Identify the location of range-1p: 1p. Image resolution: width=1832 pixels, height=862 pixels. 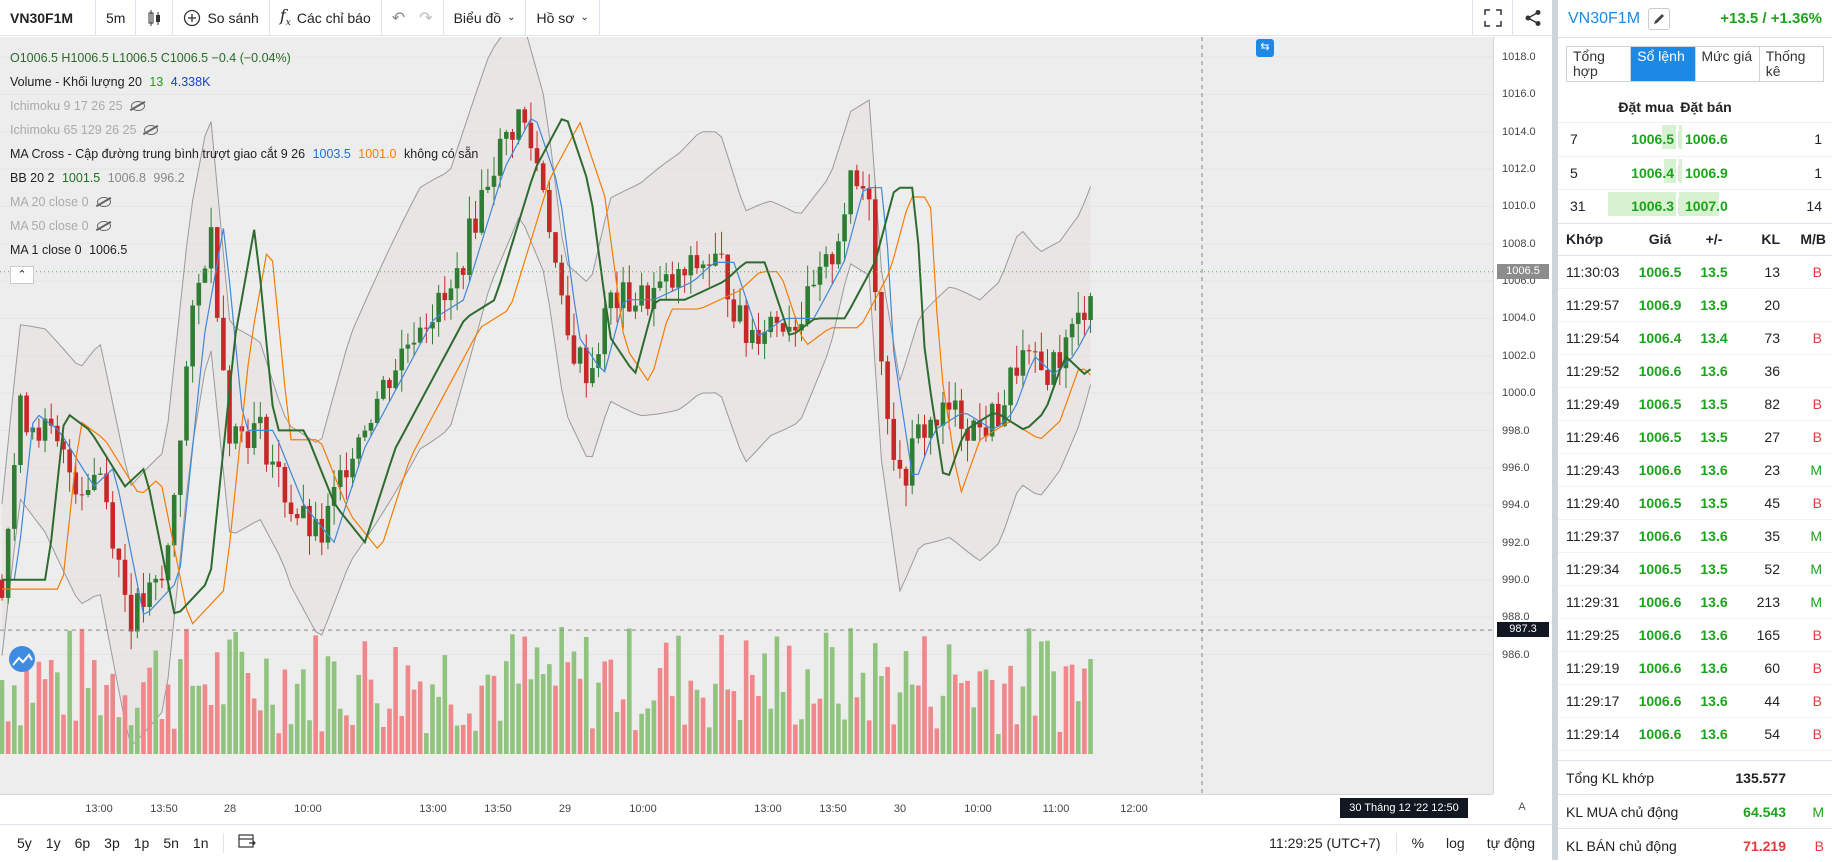
(141, 842).